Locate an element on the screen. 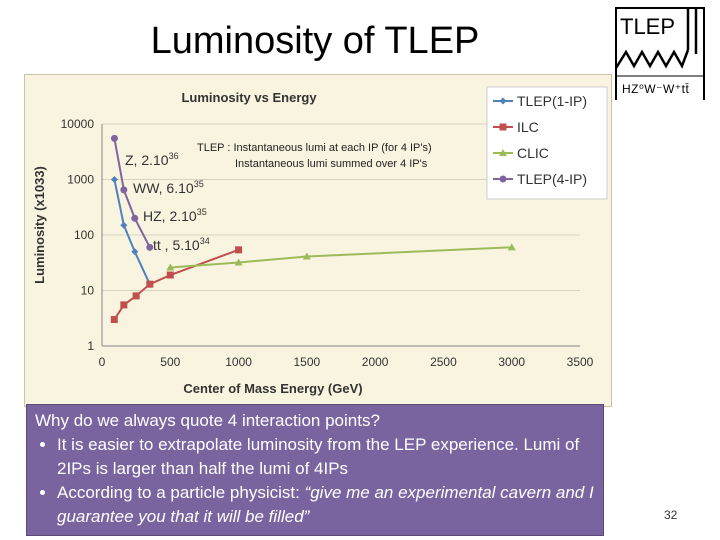 Image resolution: width=720 pixels, height=540 pixels. legend-label: TLEP(4-IP) is located at coordinates (552, 179).